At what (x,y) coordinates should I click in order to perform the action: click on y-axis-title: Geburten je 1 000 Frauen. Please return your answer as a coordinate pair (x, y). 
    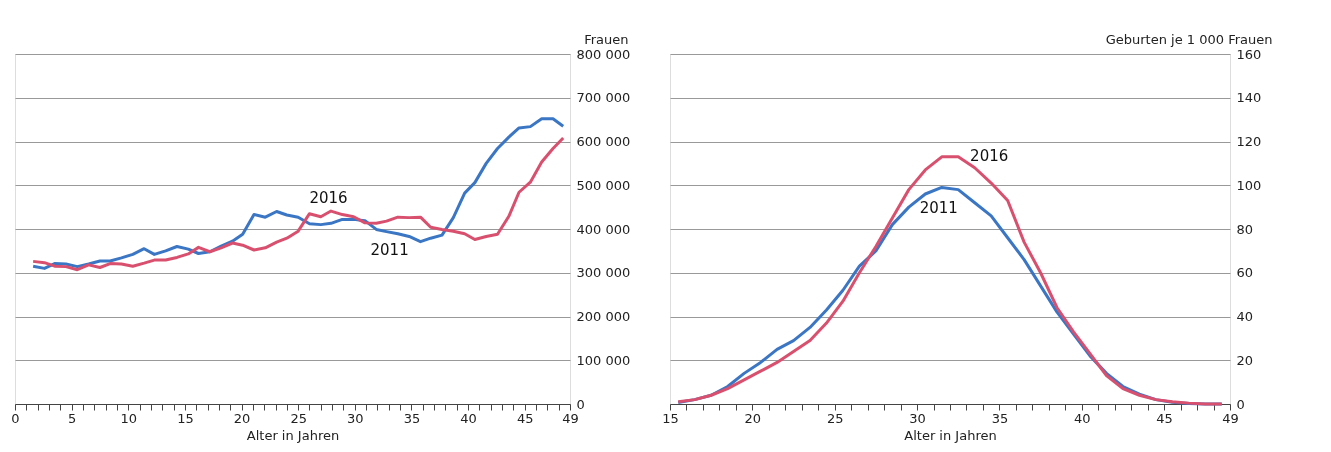
    Looking at the image, I should click on (1189, 39).